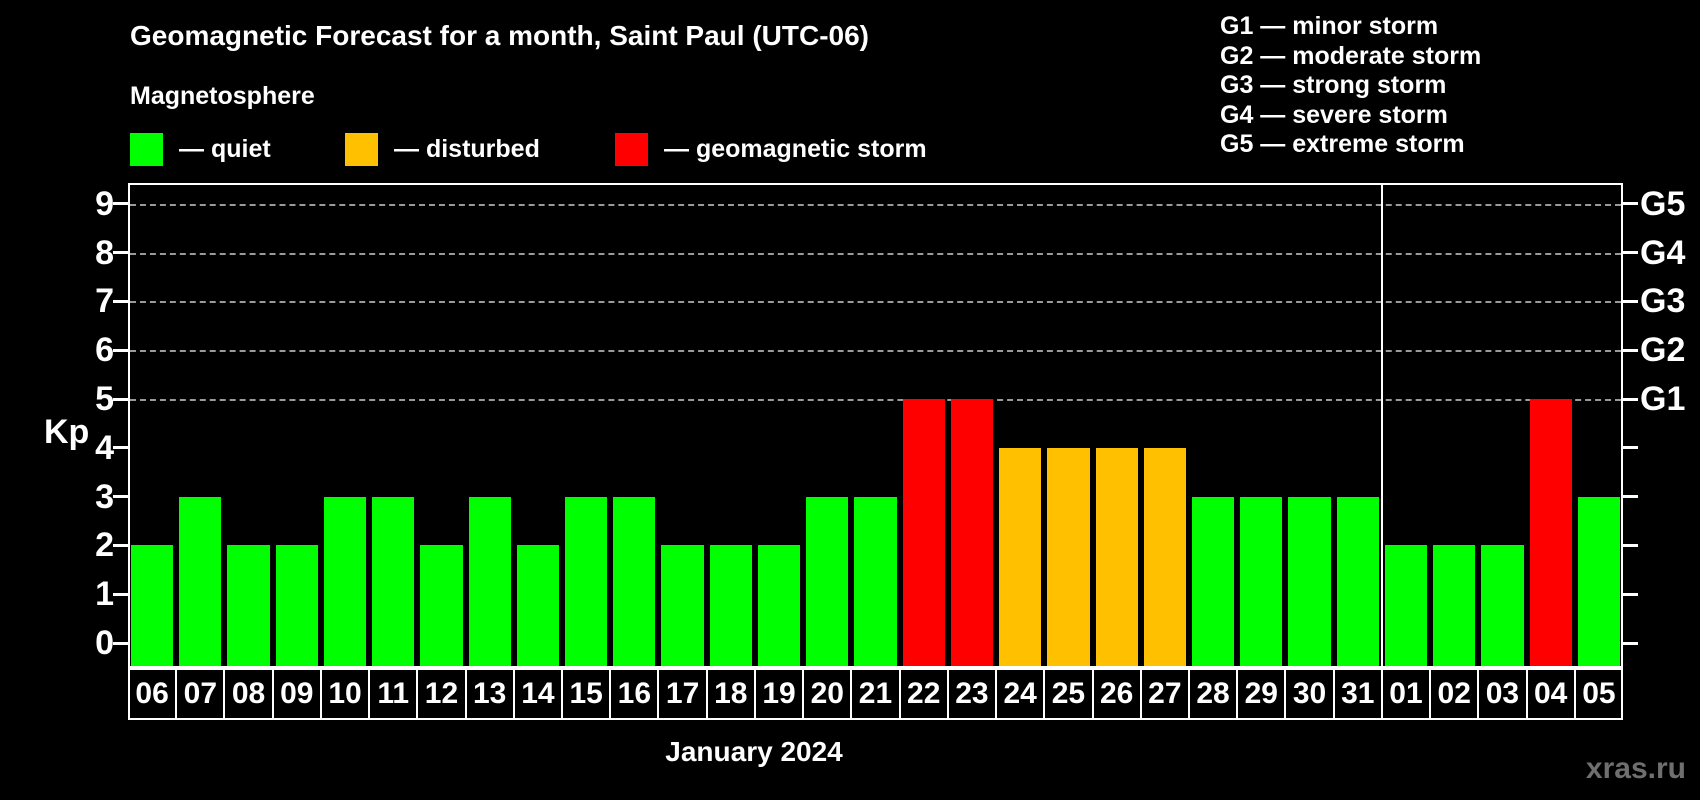 The image size is (1700, 800). What do you see at coordinates (104, 594) in the screenshot?
I see `y-axis-tick-label: 1` at bounding box center [104, 594].